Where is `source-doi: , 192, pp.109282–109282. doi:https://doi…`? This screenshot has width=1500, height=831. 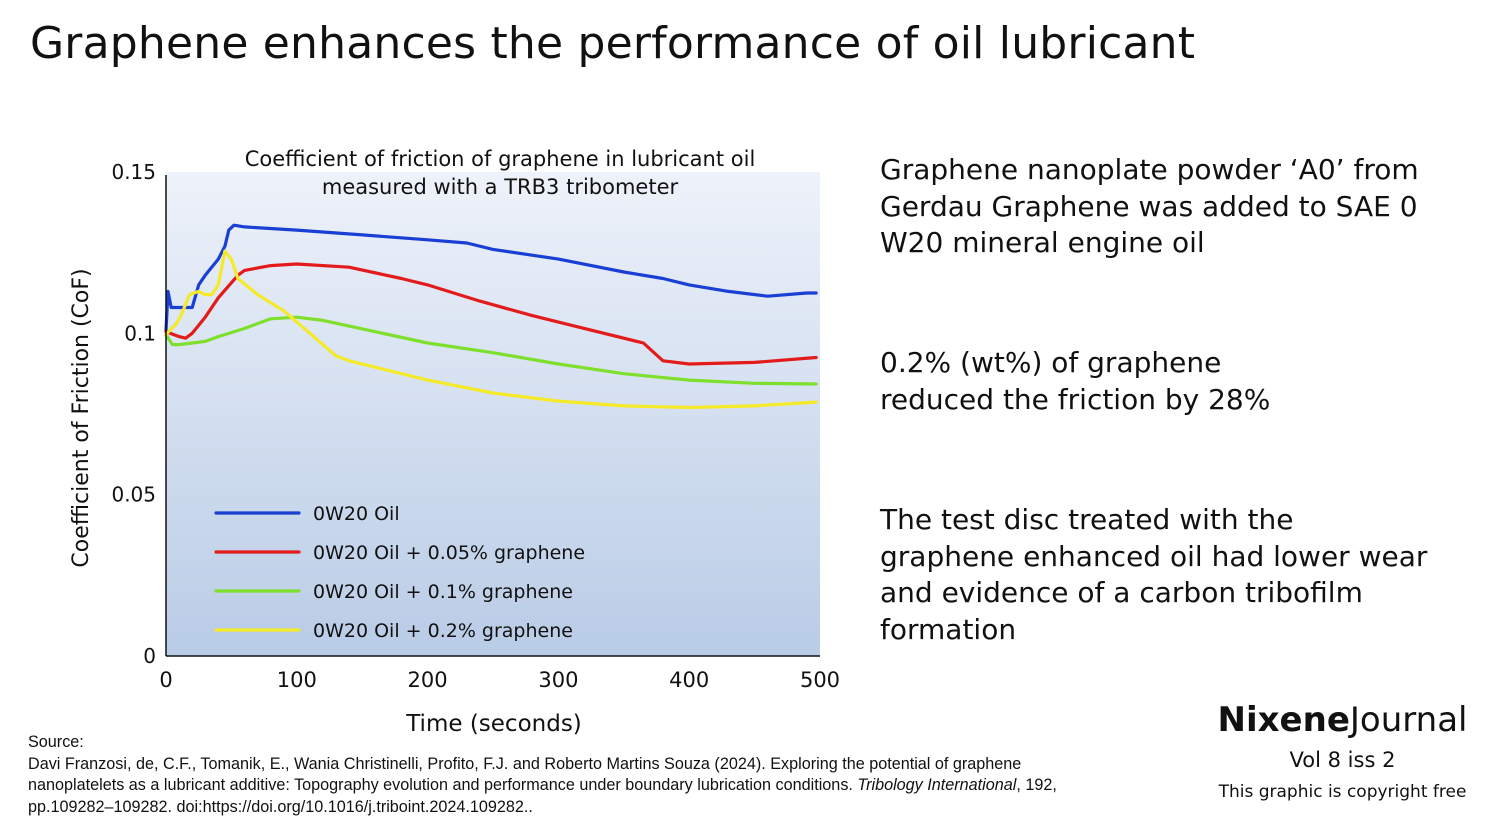
source-doi: , 192, pp.109282–109282. doi:https://doi… is located at coordinates (542, 796).